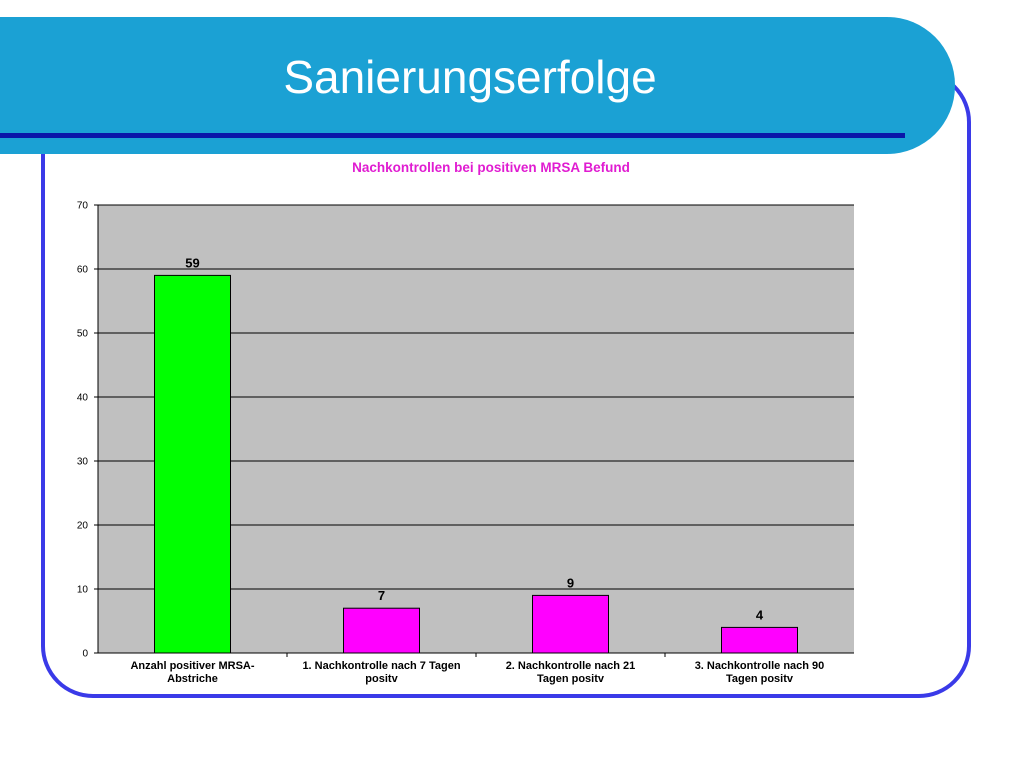 This screenshot has width=1024, height=768. I want to click on slide-title: Sanierungserfolge, so click(470, 77).